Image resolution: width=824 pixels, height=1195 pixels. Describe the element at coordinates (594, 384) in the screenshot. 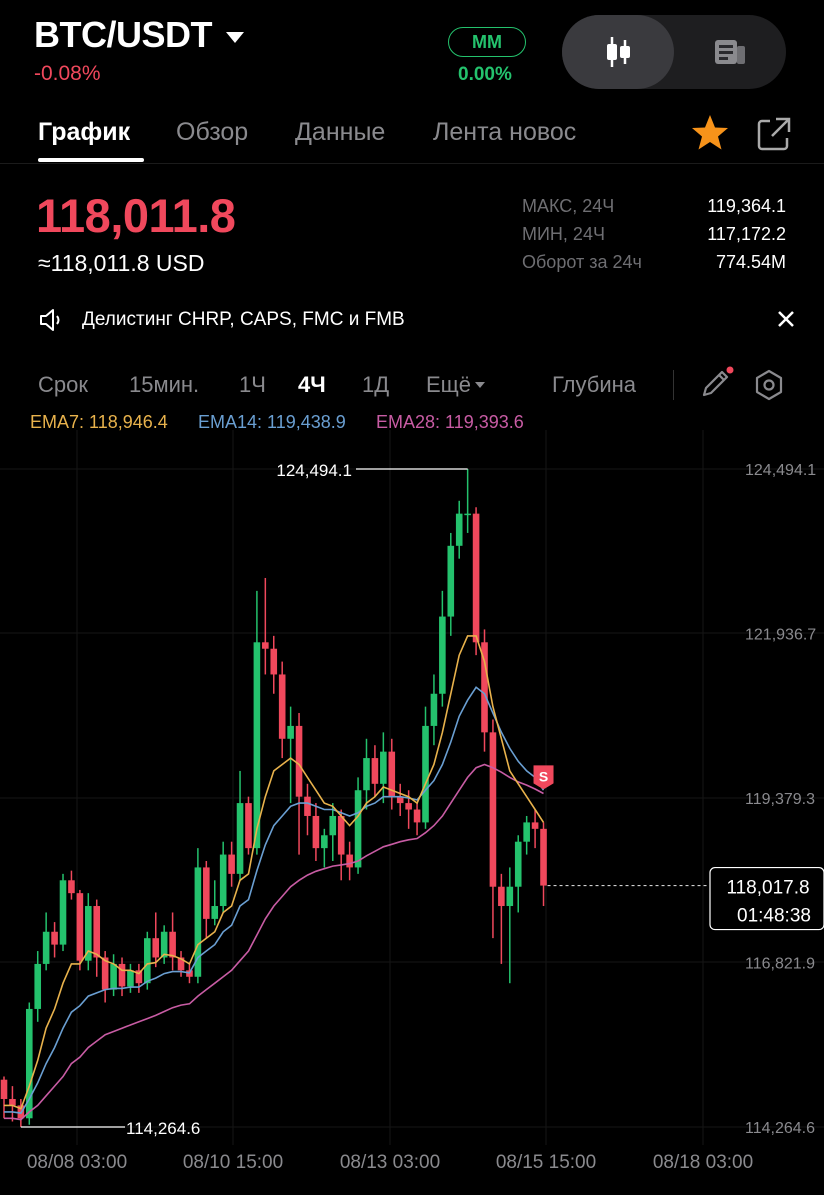

I see `depth-button: Глубина` at that location.